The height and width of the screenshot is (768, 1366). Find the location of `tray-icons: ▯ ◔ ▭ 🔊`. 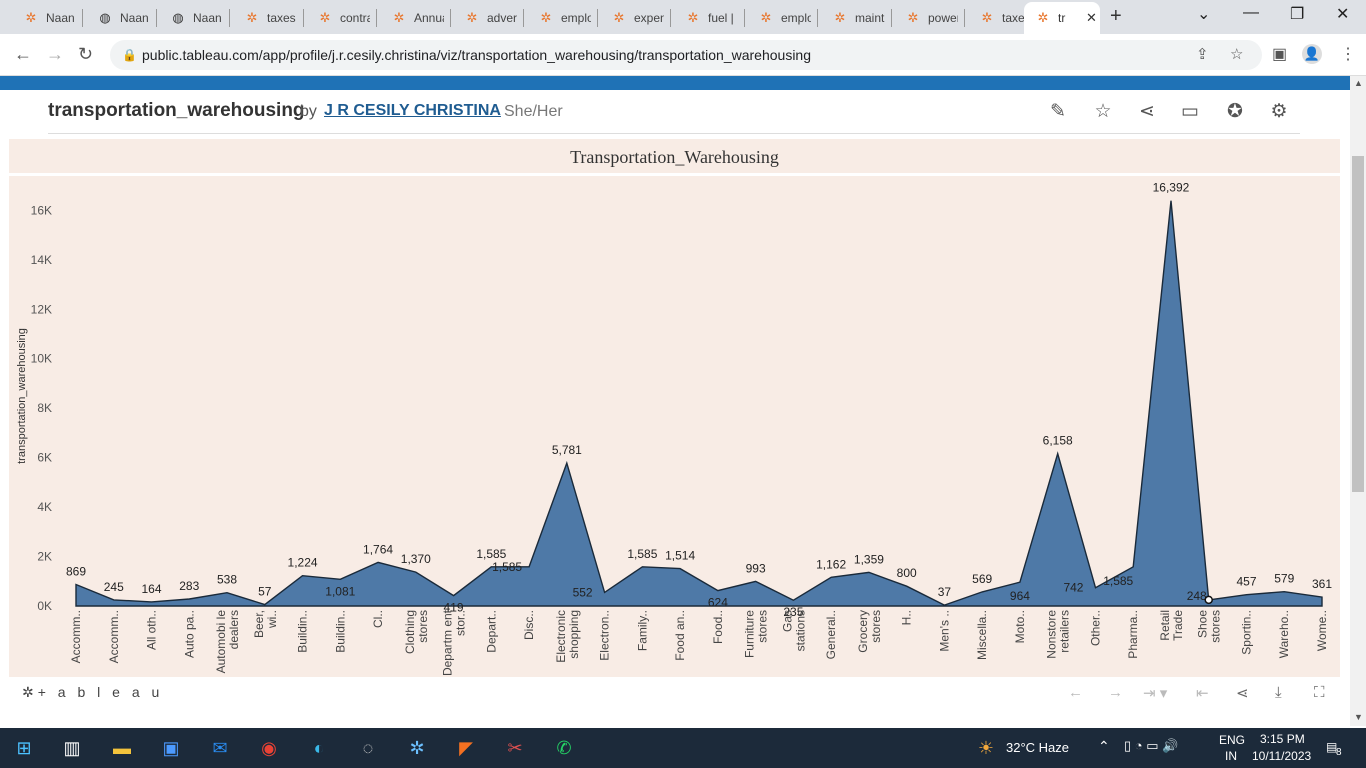

tray-icons: ▯ ◔ ▭ 🔊 is located at coordinates (1151, 745).